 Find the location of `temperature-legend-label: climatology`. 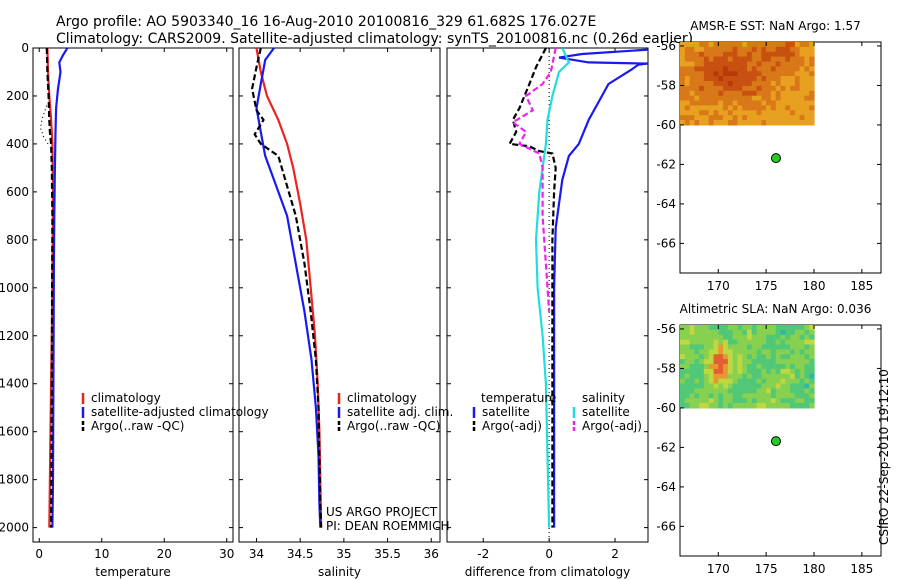

temperature-legend-label: climatology is located at coordinates (126, 398).